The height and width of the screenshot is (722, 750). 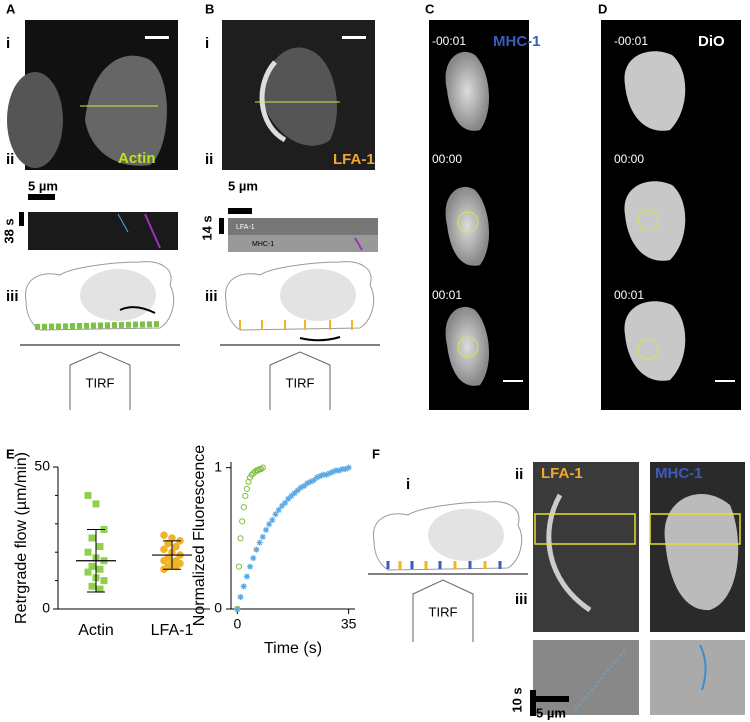 I want to click on panel-label: D, so click(x=602, y=8).